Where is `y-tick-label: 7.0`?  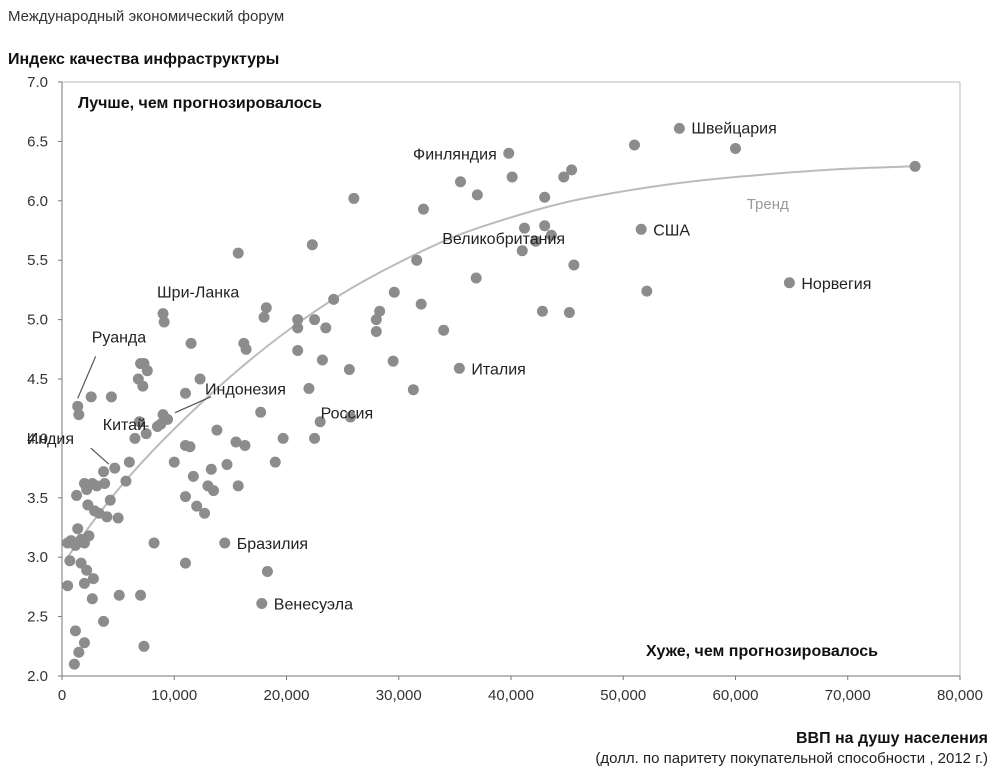 y-tick-label: 7.0 is located at coordinates (37, 82).